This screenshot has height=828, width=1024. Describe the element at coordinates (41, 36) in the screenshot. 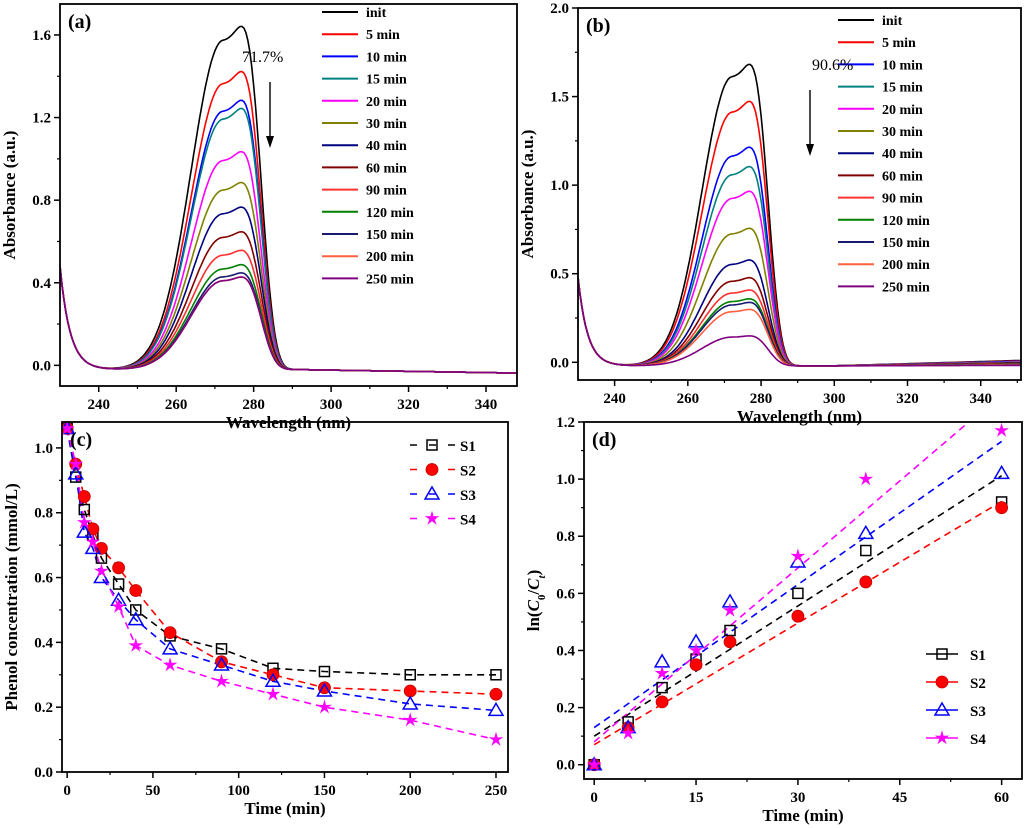

I see `y-tick-label: 1.6` at that location.